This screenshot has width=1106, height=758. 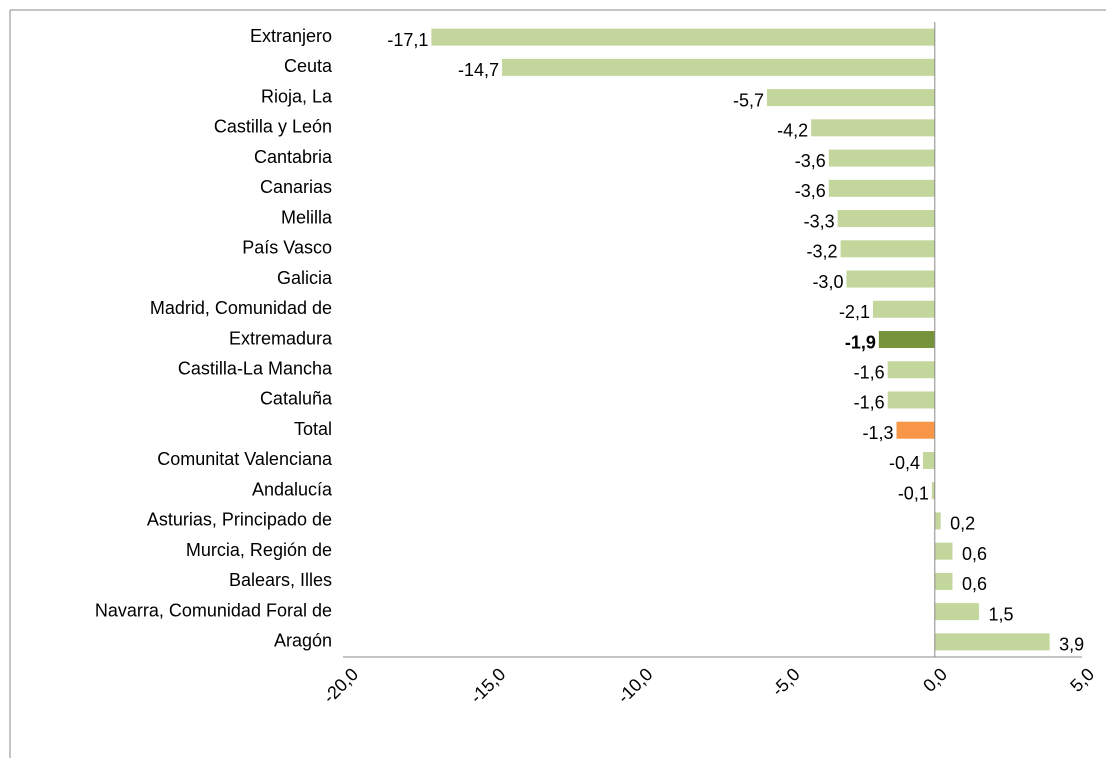 I want to click on category-label: Asturias, Principado de, so click(x=239, y=520).